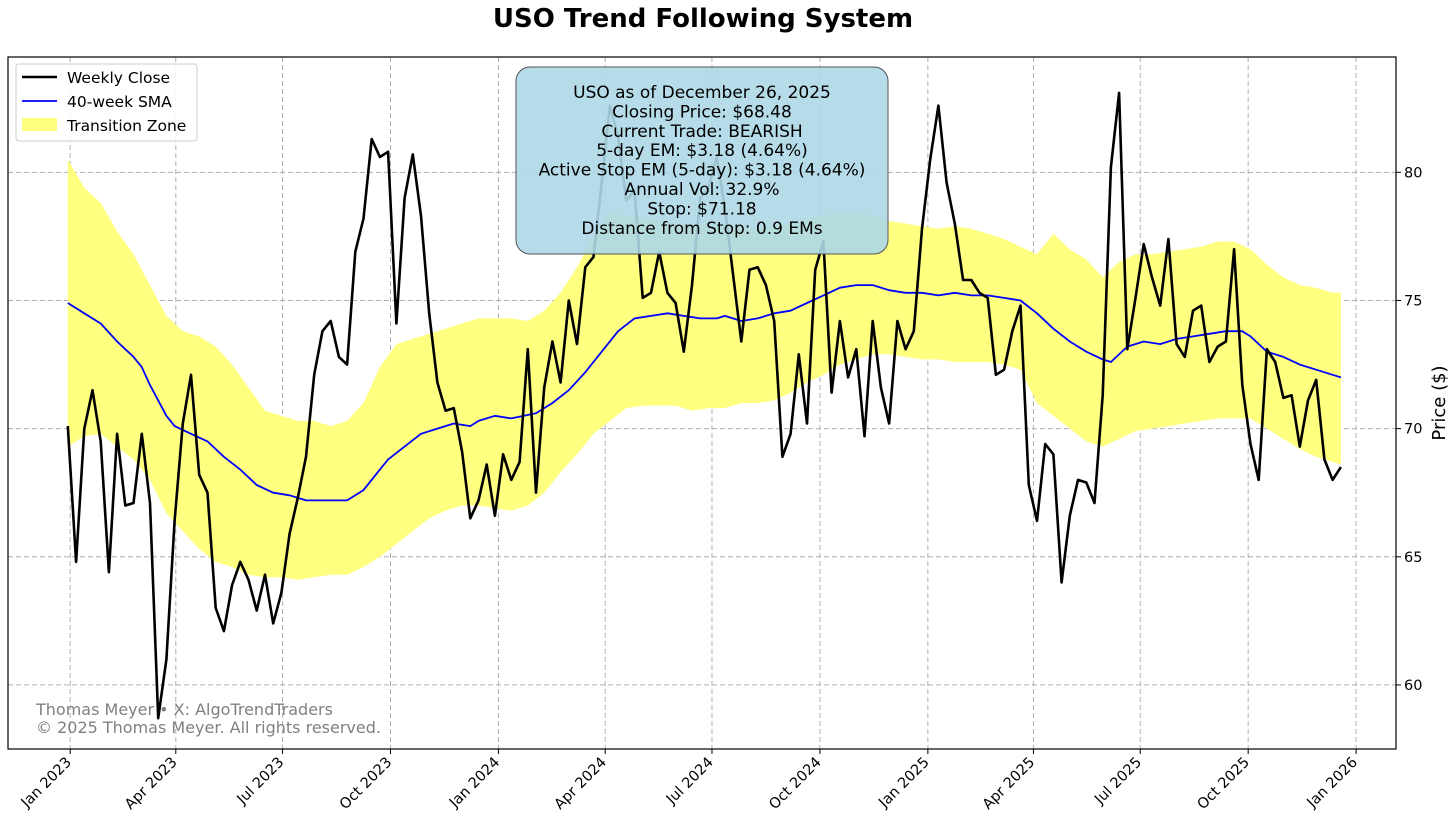 Image resolution: width=1456 pixels, height=821 pixels. Describe the element at coordinates (1439, 402) in the screenshot. I see `y-axis-label: Price ($)` at that location.